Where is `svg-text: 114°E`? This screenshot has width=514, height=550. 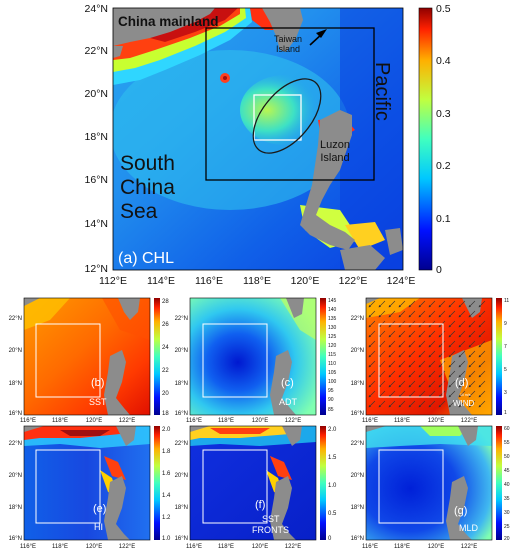
svg-text: 114°E is located at coordinates (161, 281).